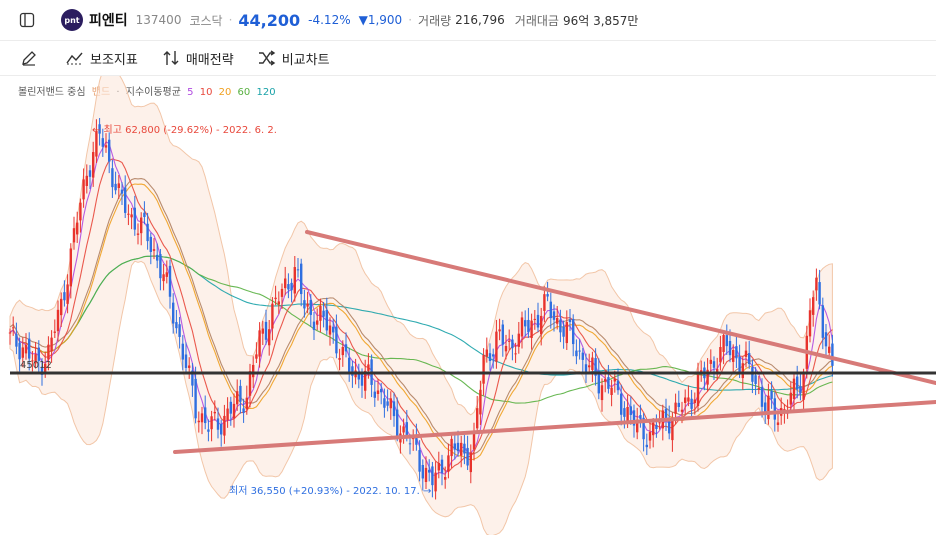 The height and width of the screenshot is (535, 936). What do you see at coordinates (294, 58) in the screenshot?
I see `compare-chart-button: 비교차트` at bounding box center [294, 58].